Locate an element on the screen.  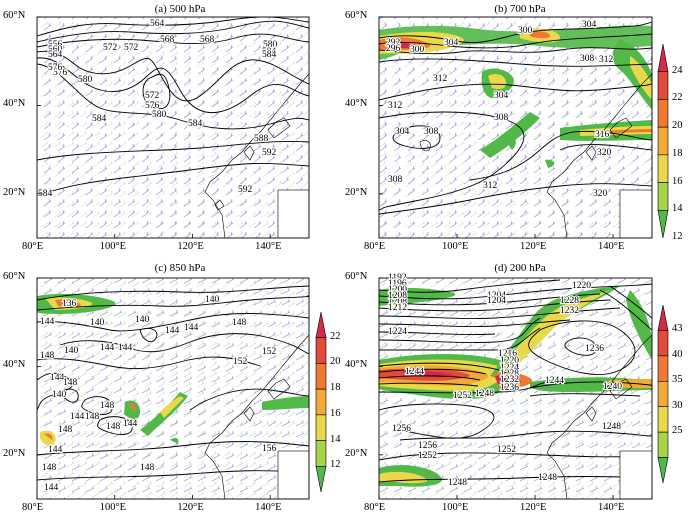
x-tick-label: 140°E is located at coordinates (268, 507).